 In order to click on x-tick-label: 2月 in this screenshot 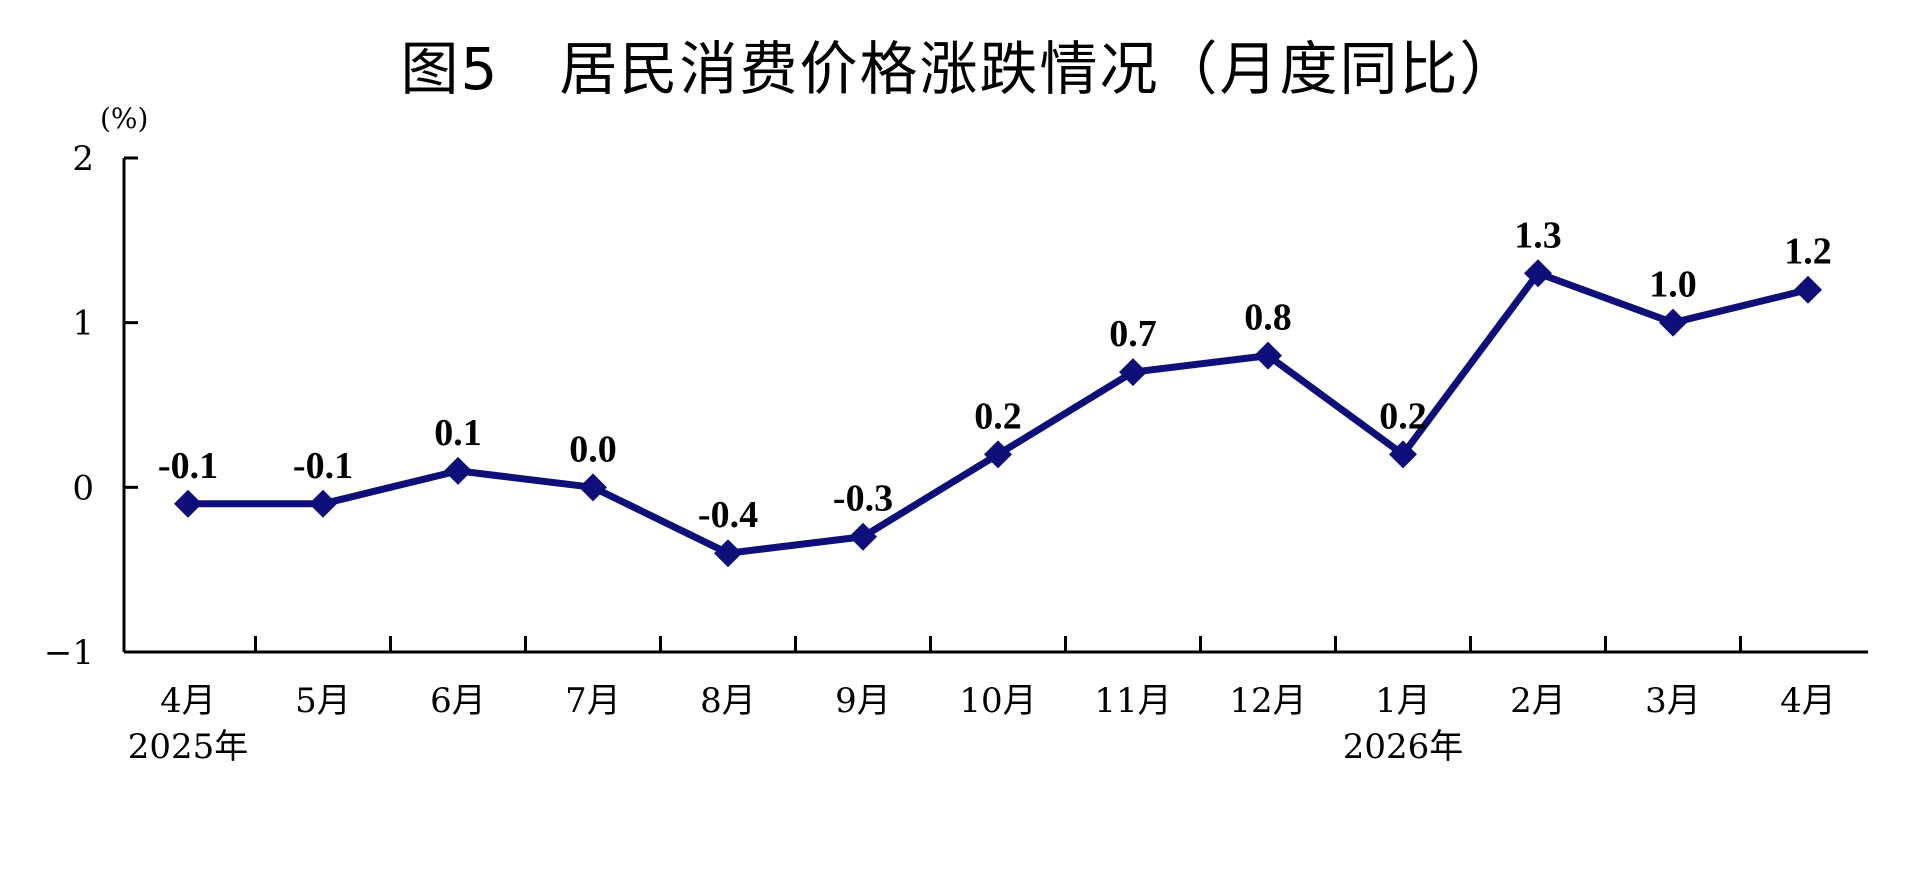, I will do `click(1538, 701)`.